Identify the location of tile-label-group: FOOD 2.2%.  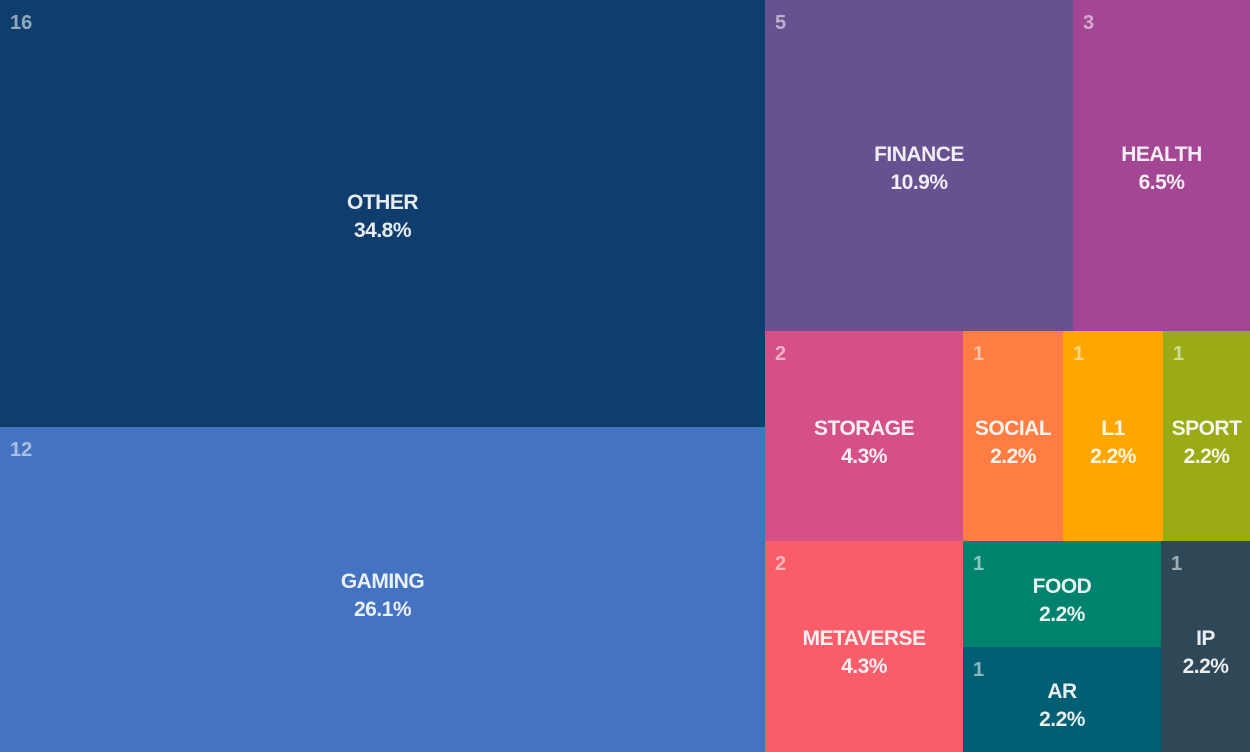
(1062, 601).